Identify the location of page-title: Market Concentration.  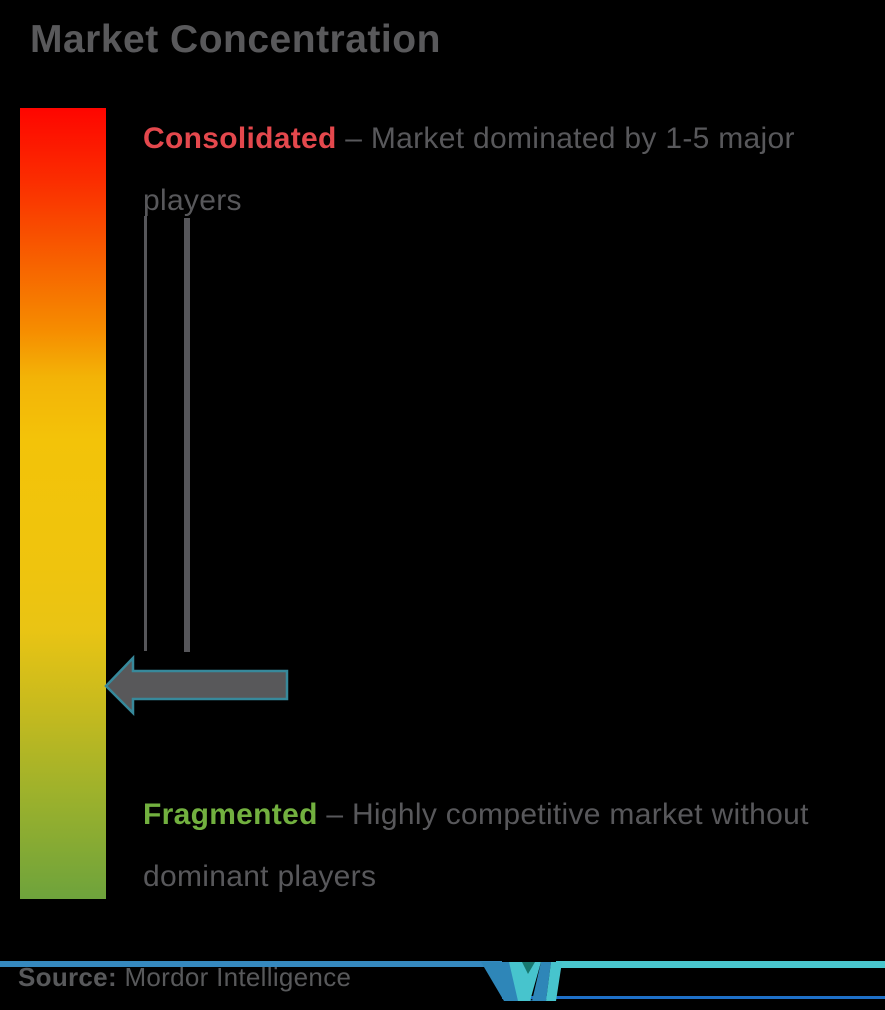
(235, 39).